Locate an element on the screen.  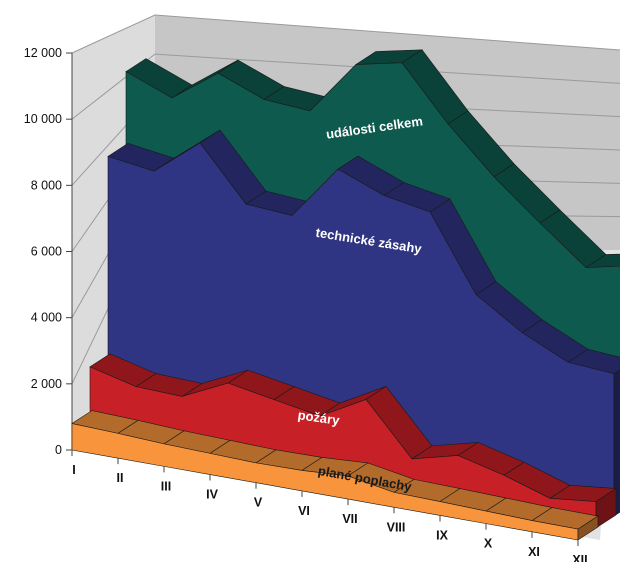
y-tick-label: 12 000 is located at coordinates (43, 53).